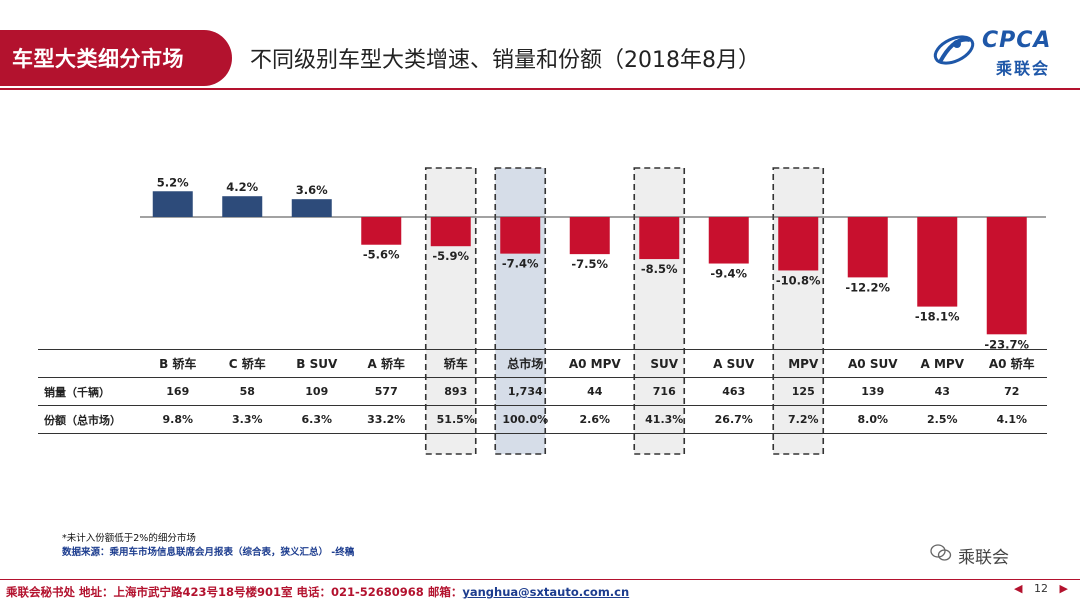  Describe the element at coordinates (247, 363) in the screenshot. I see `table-header-cell: C 轿车` at that location.